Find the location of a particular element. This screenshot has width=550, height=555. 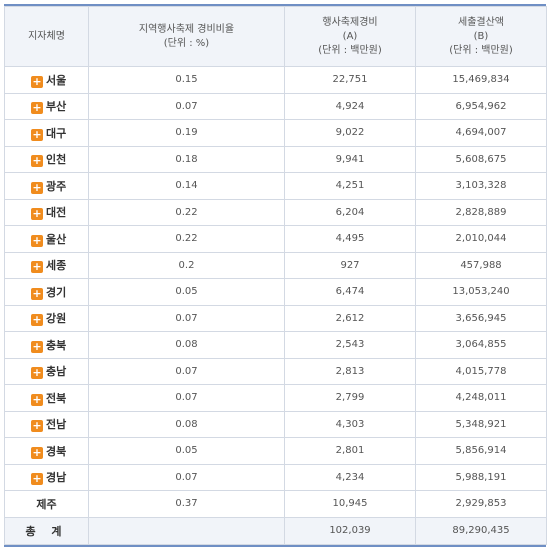

expense-cell: 6,474 is located at coordinates (350, 292).